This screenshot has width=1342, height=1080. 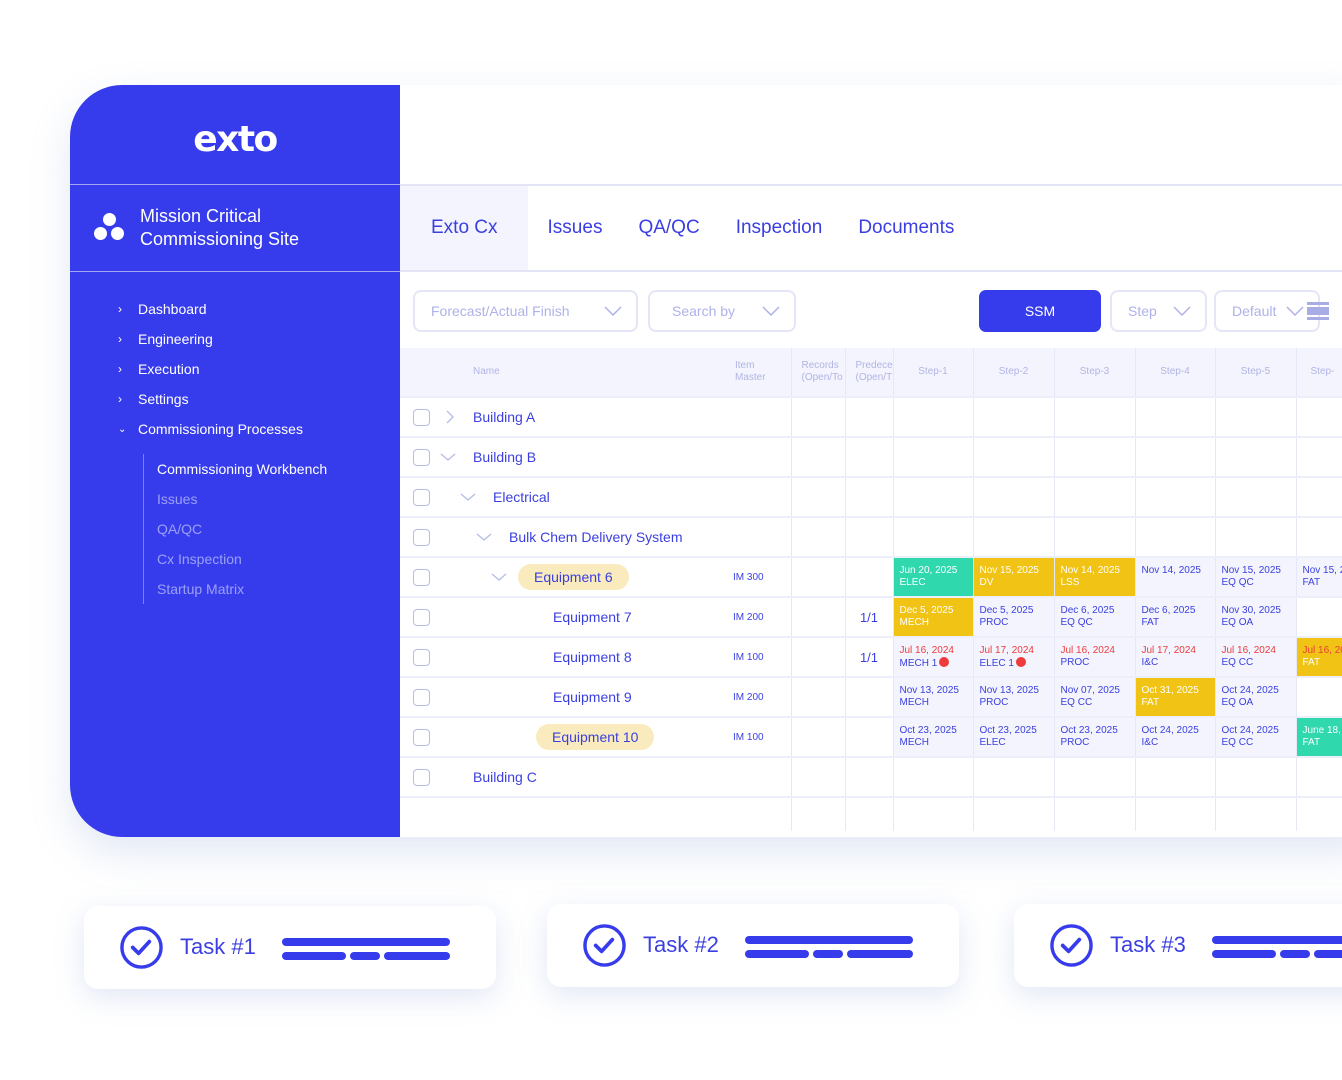 I want to click on row-name: Bulk Chem Delivery System, so click(x=596, y=537).